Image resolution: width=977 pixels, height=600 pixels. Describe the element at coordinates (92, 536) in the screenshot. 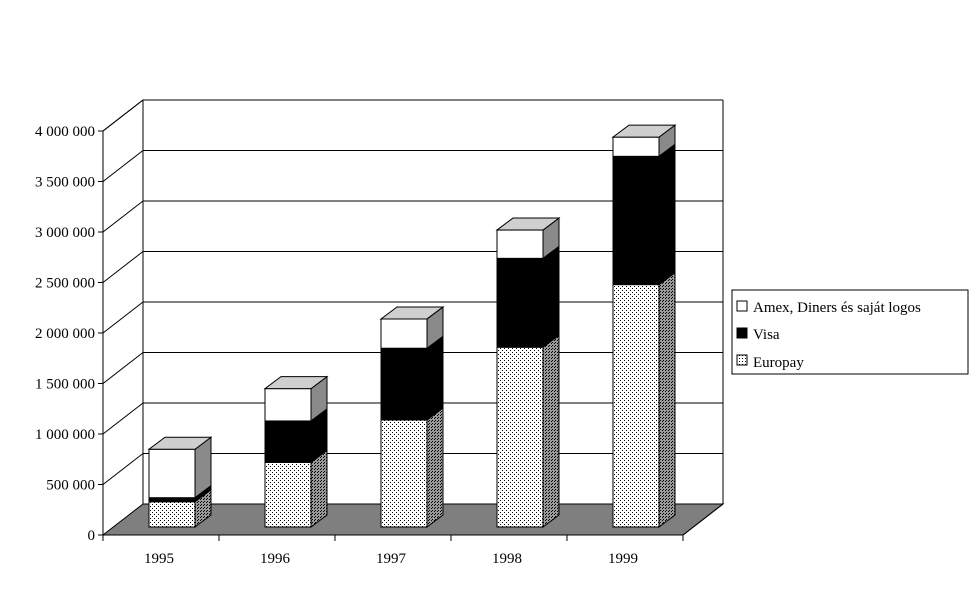

I see `y-tick-label: 0` at that location.